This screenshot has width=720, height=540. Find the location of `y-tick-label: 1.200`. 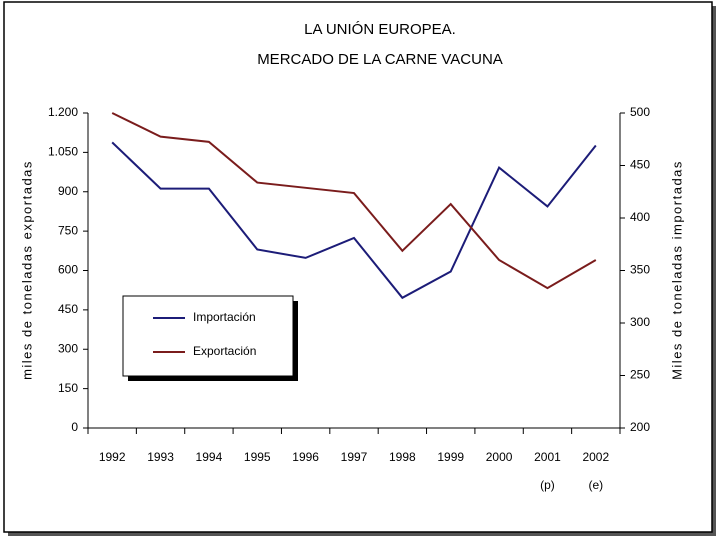

y-tick-label: 1.200 is located at coordinates (63, 112).